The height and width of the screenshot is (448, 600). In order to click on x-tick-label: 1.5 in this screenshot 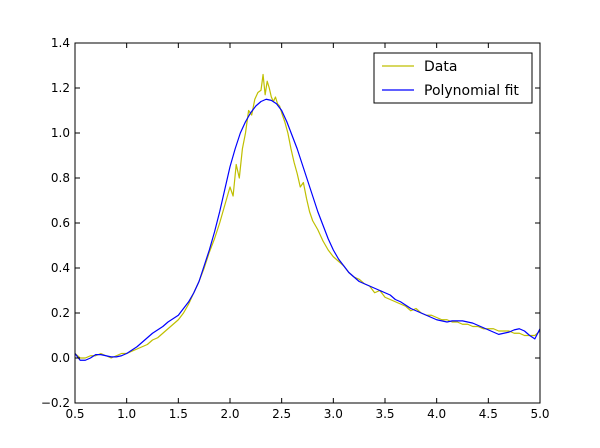, I will do `click(178, 414)`.